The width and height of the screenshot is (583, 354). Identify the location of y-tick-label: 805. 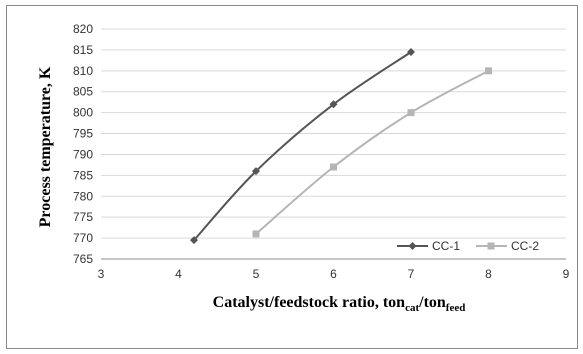
(83, 92).